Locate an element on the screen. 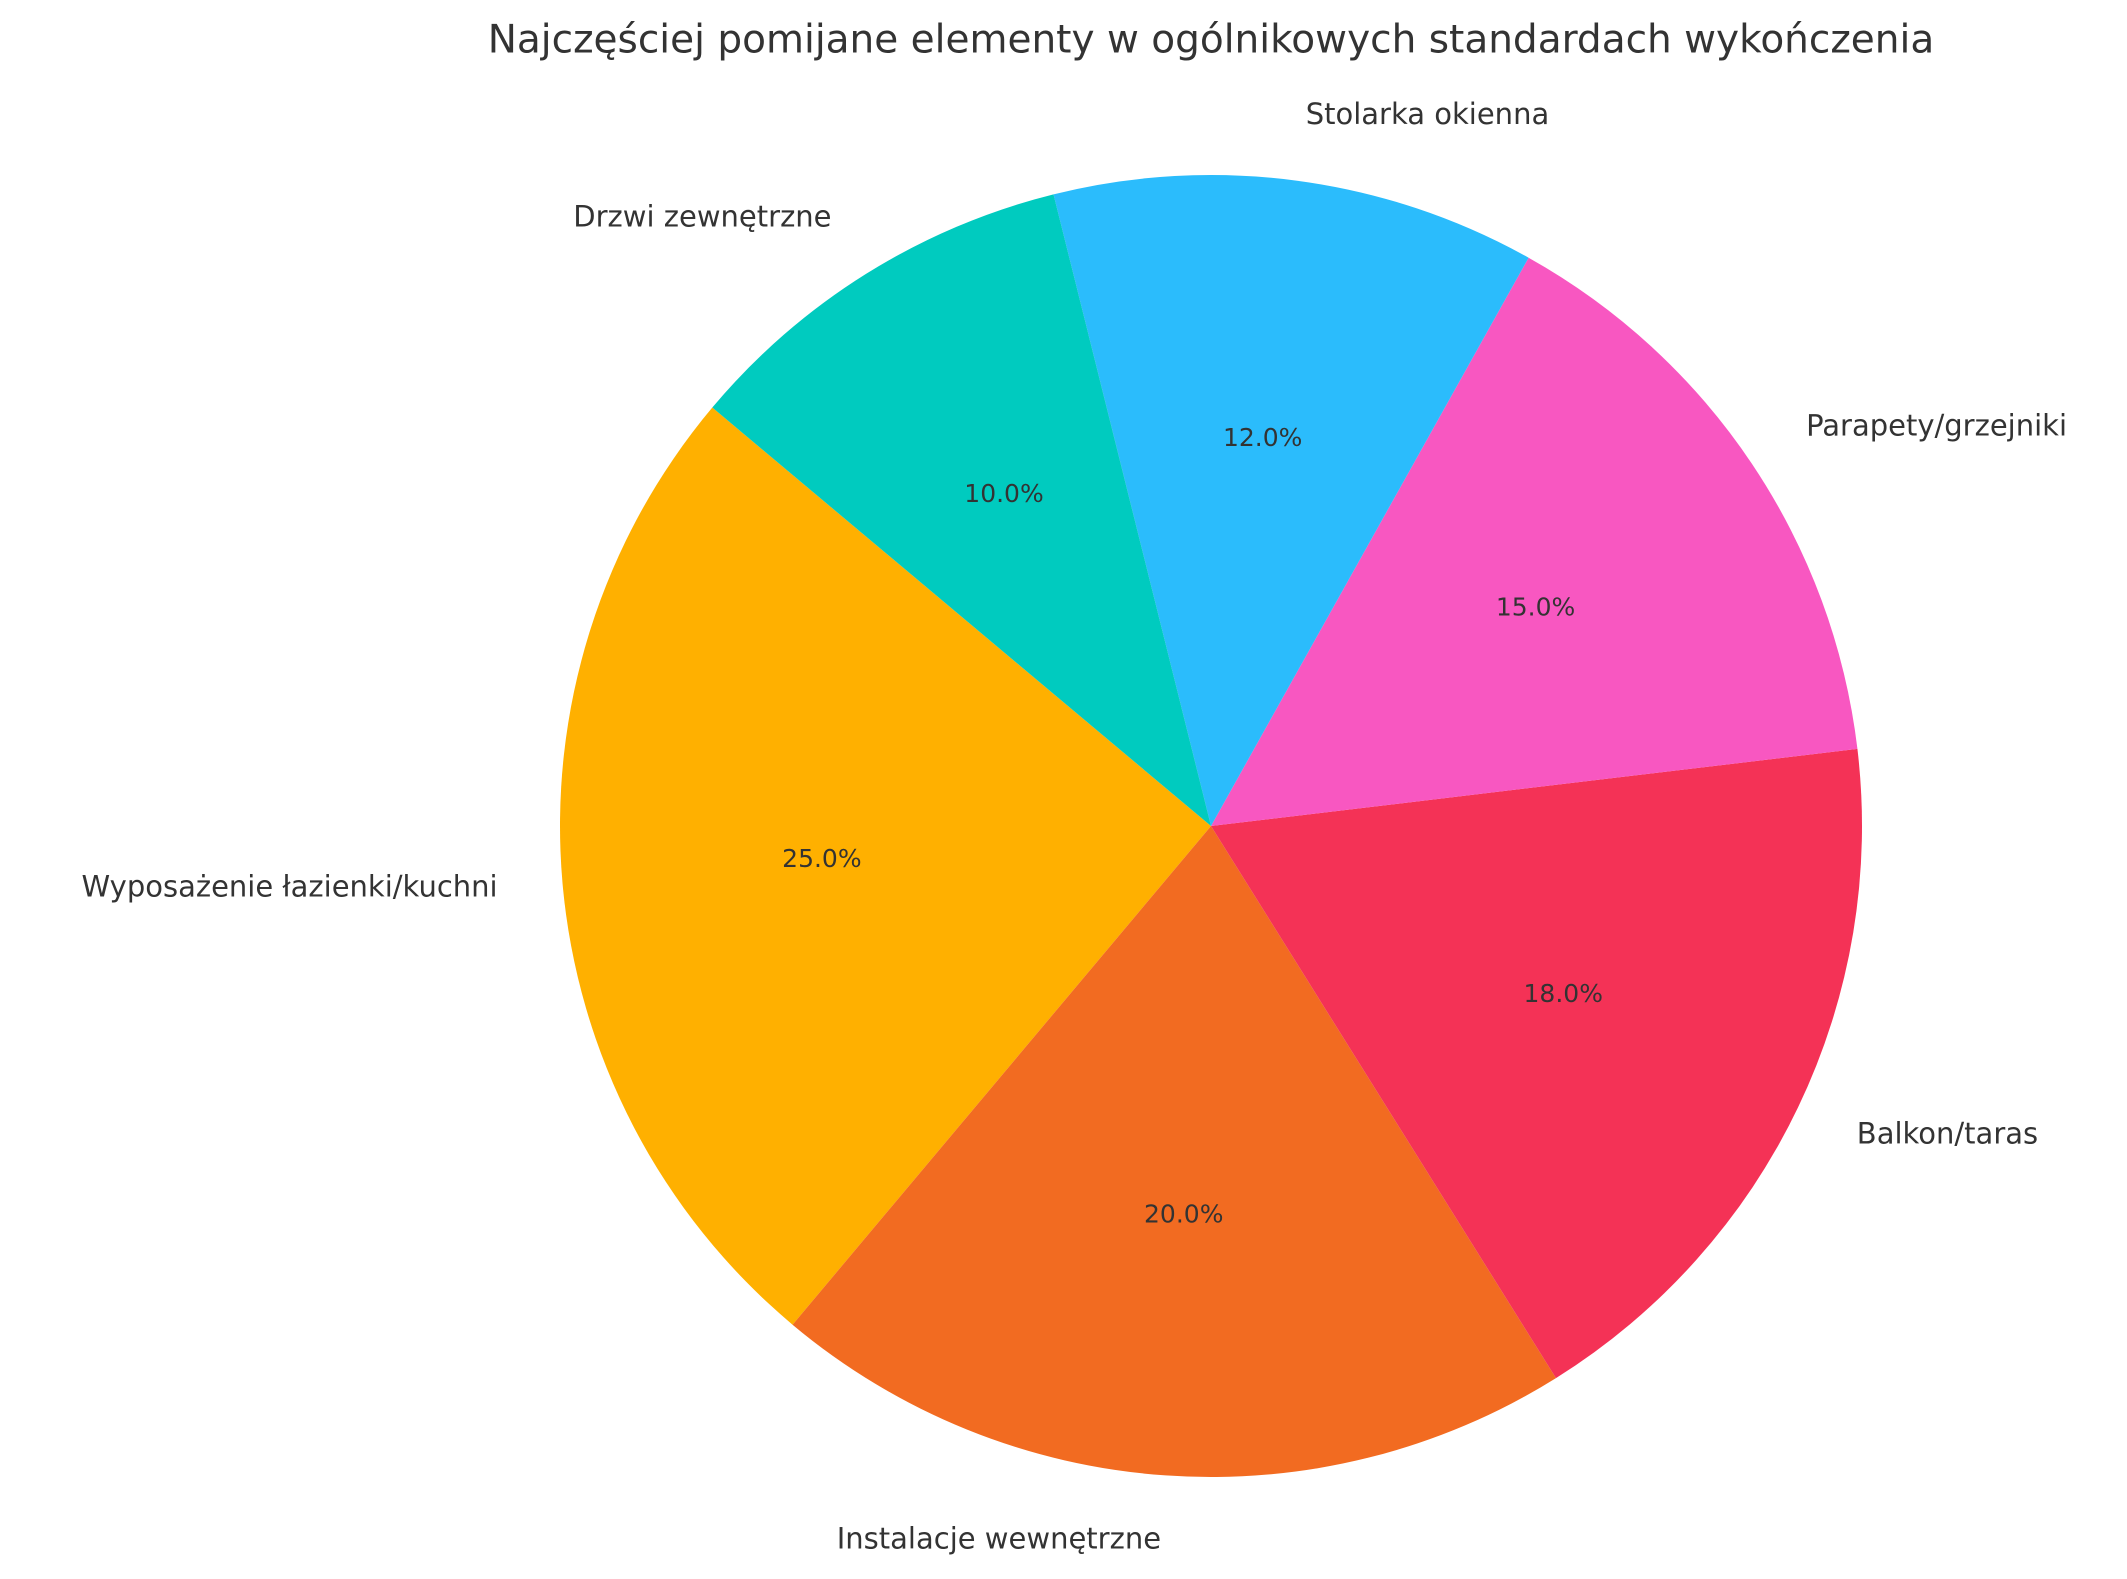  slice-label: Balkon/taras is located at coordinates (1947, 1133).